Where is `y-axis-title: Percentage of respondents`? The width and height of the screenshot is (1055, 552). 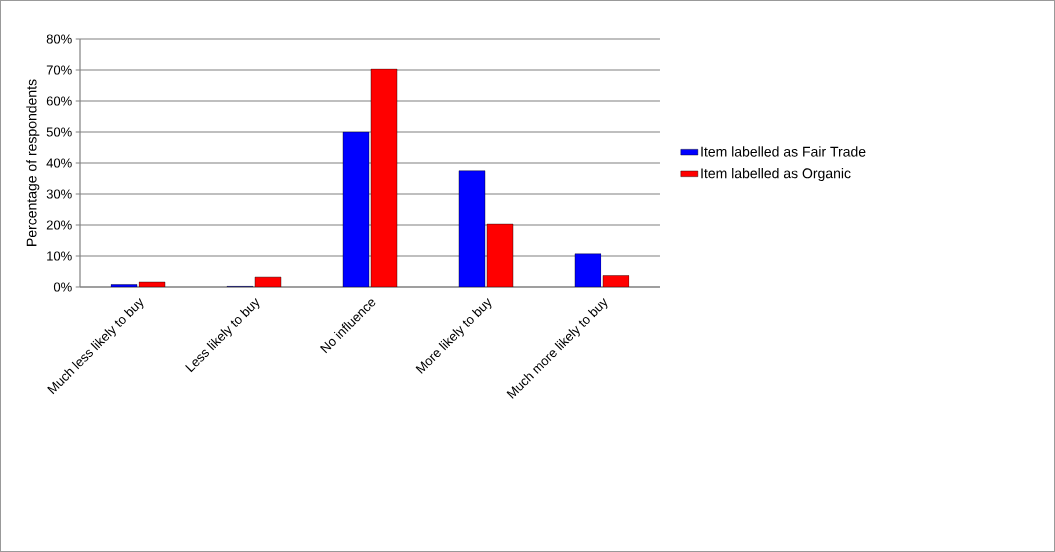 y-axis-title: Percentage of respondents is located at coordinates (33, 162).